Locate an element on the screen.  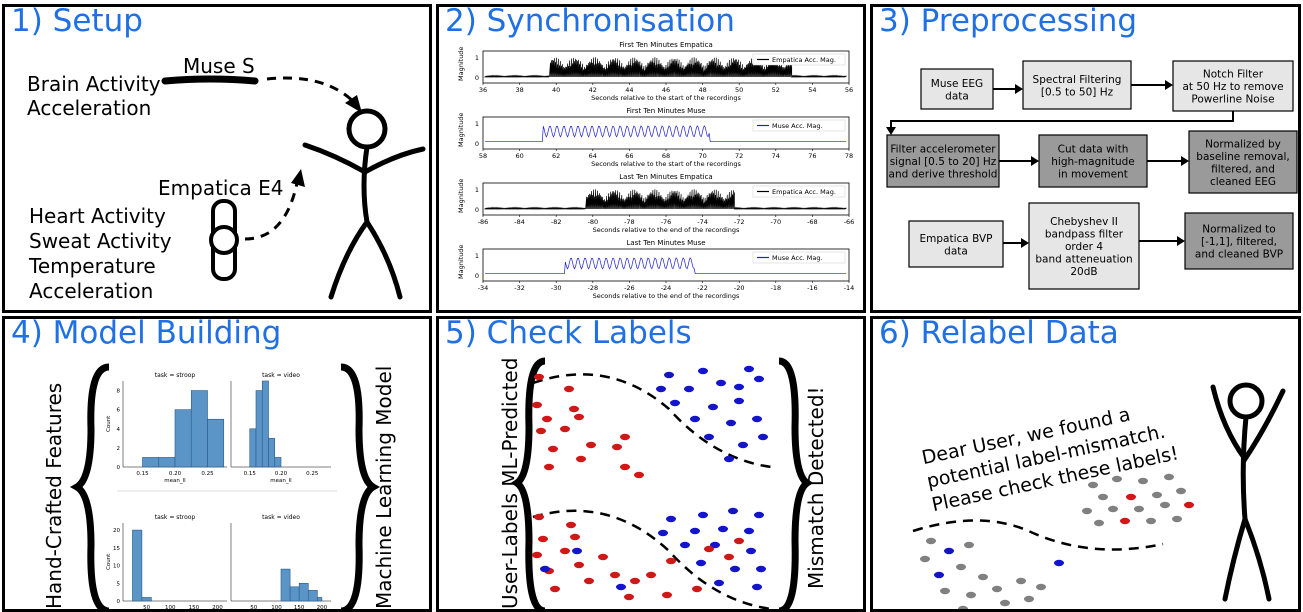
decision-boundary-bottom is located at coordinates (652, 559).